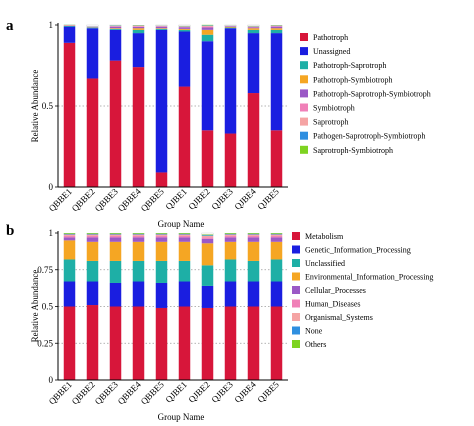 This screenshot has width=474, height=426. Describe the element at coordinates (35, 106) in the screenshot. I see `y-axis-label: Relative Abundance` at that location.